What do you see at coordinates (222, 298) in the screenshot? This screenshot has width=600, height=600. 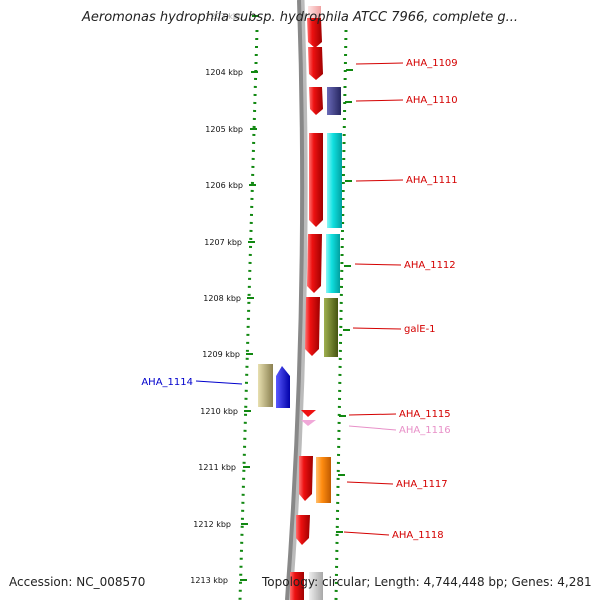 I see `tick-label: 1208 kbp` at bounding box center [222, 298].